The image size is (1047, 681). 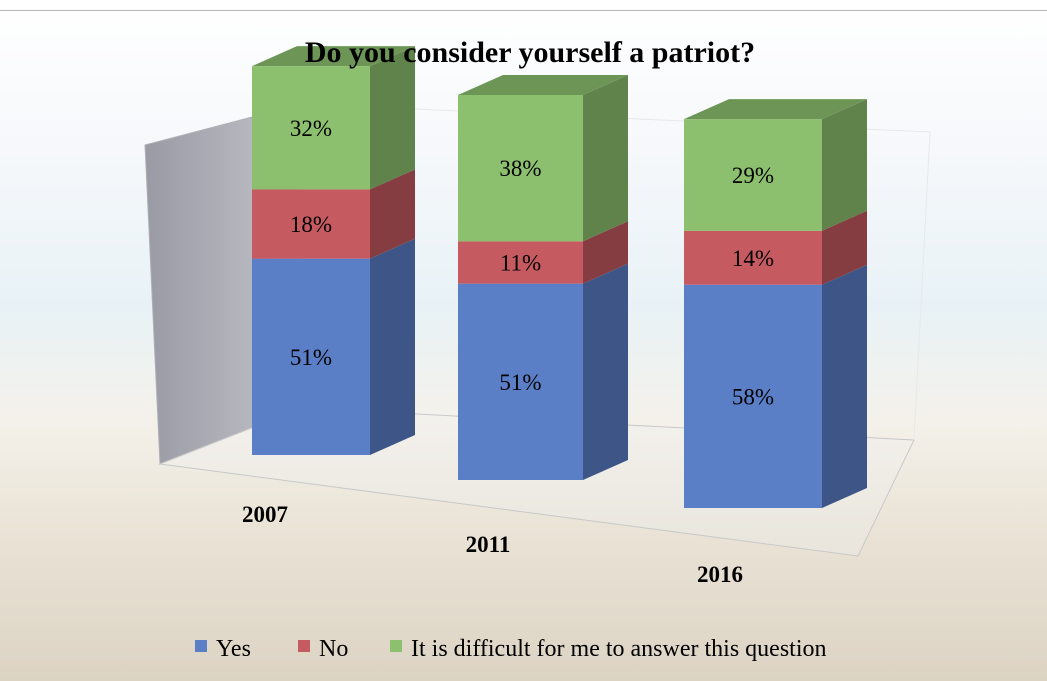 I want to click on data-label: 38%, so click(x=520, y=168).